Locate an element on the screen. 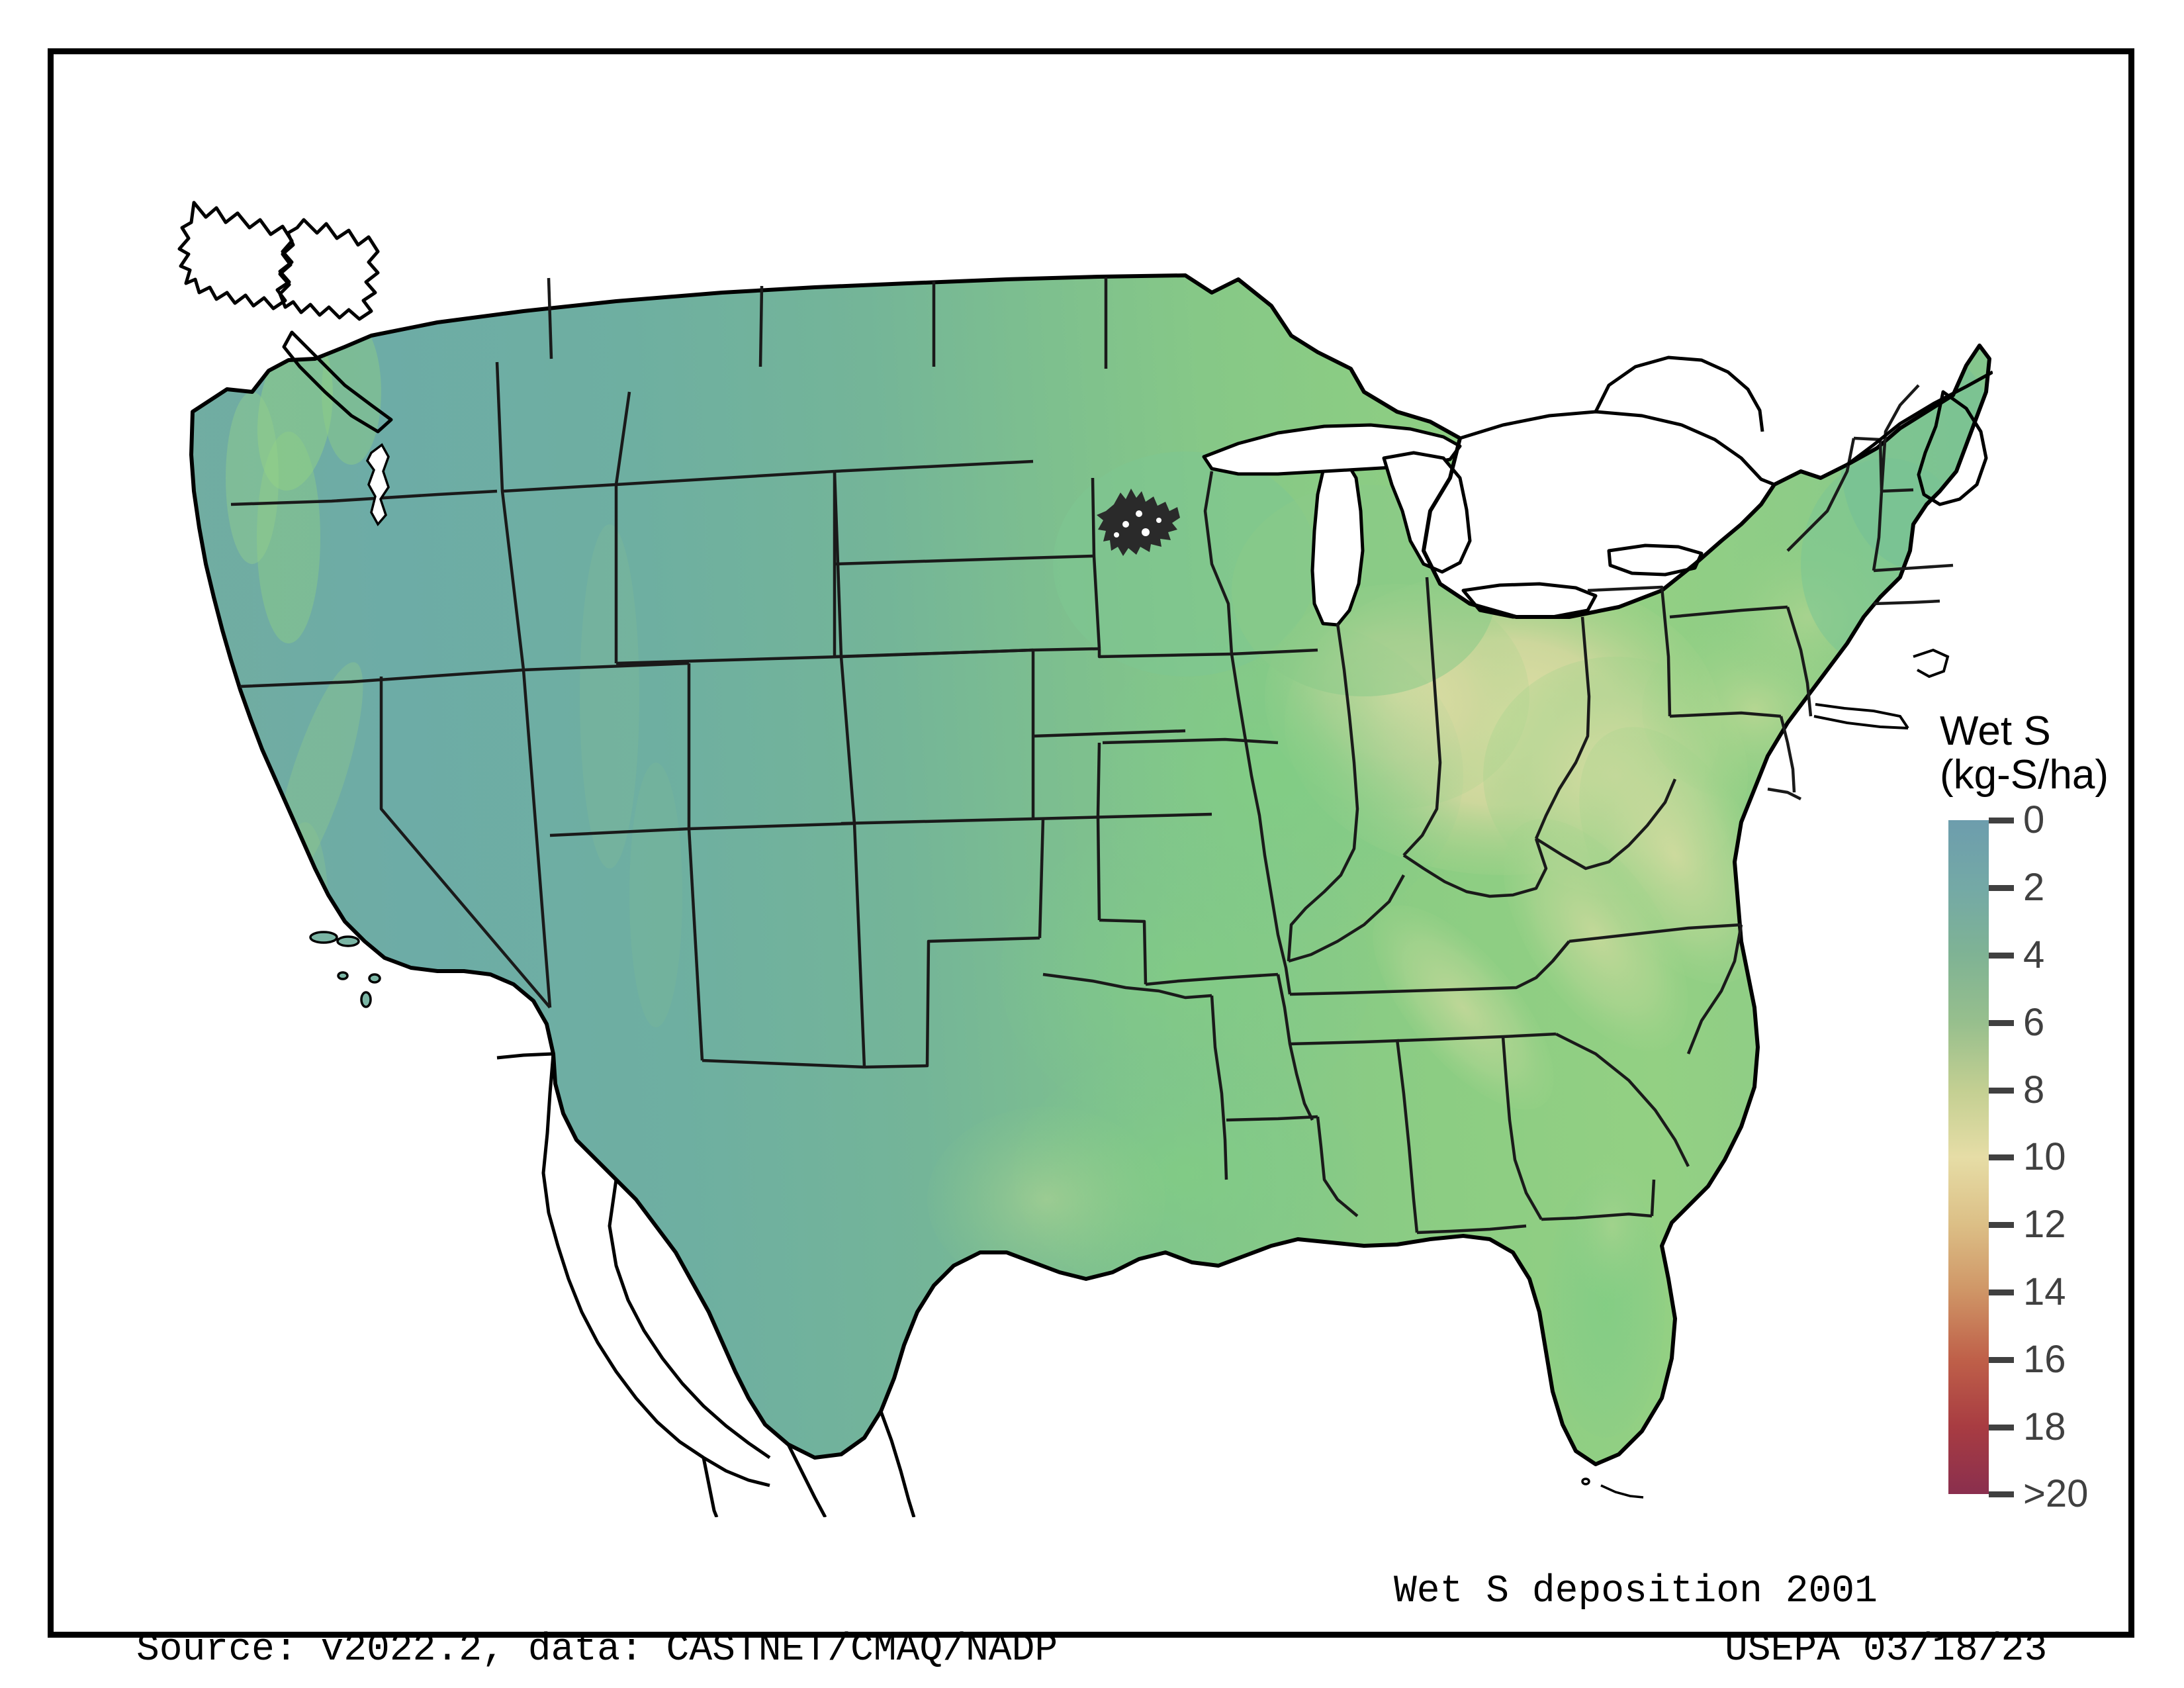  colorbar: Wet S (kg-S/ha) 0 2 4 6 8 10 12 14 16 18 >20 is located at coordinates (2040, 1111).